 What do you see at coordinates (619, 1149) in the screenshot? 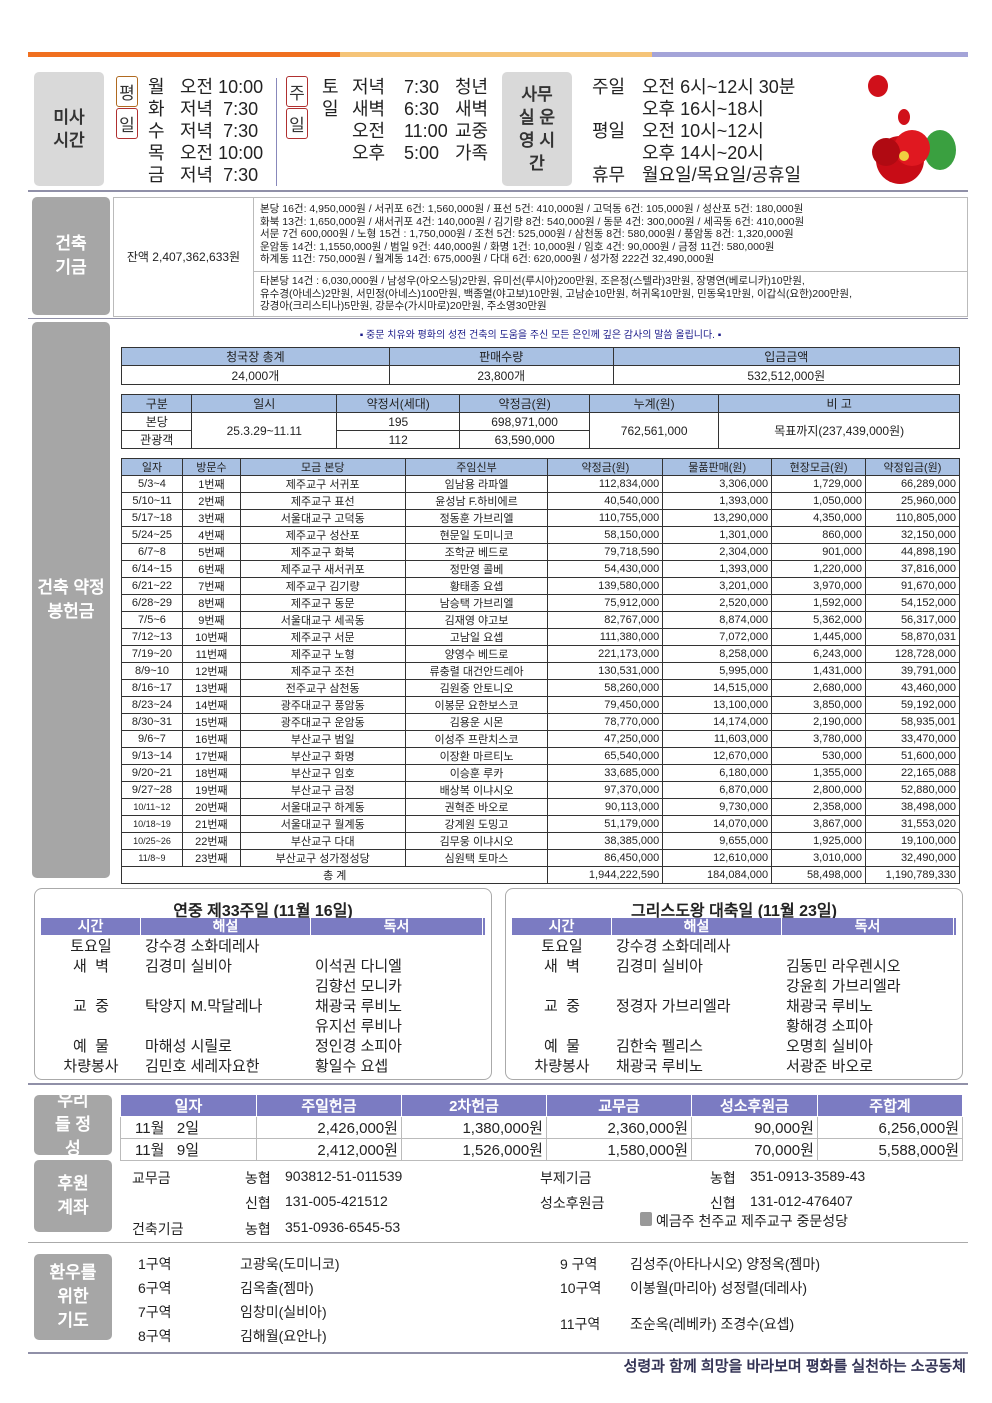
I see `offering-cell: 1,580,000원` at bounding box center [619, 1149].